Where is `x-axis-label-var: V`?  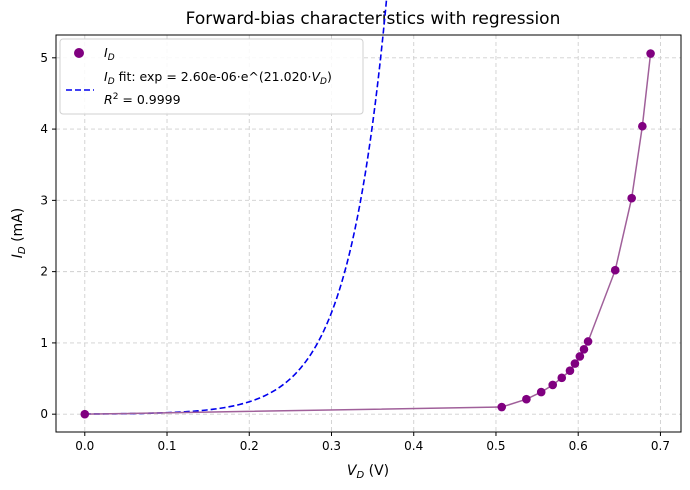
x-axis-label-var: V is located at coordinates (352, 471).